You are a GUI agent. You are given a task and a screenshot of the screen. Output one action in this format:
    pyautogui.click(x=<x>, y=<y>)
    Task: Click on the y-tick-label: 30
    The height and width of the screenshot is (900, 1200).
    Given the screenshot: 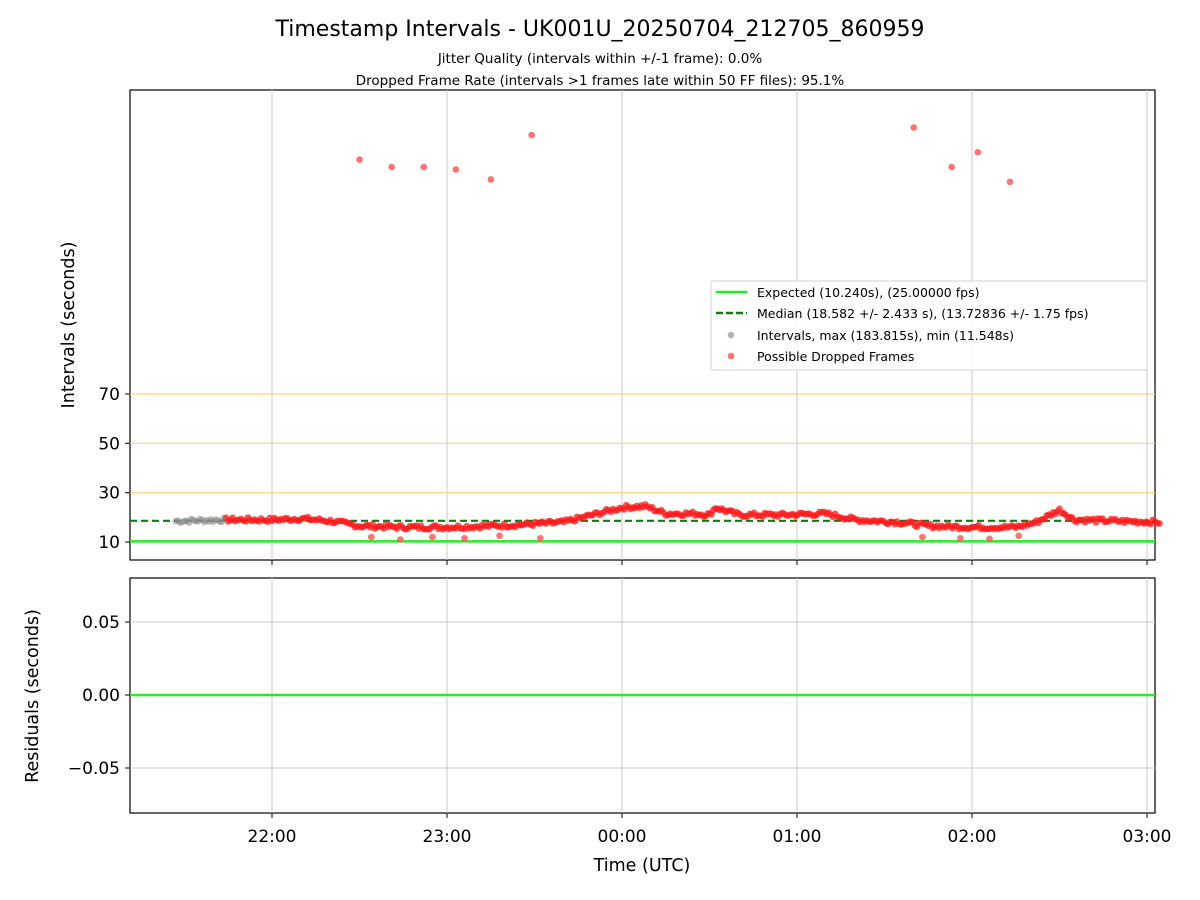 What is the action you would take?
    pyautogui.click(x=109, y=494)
    